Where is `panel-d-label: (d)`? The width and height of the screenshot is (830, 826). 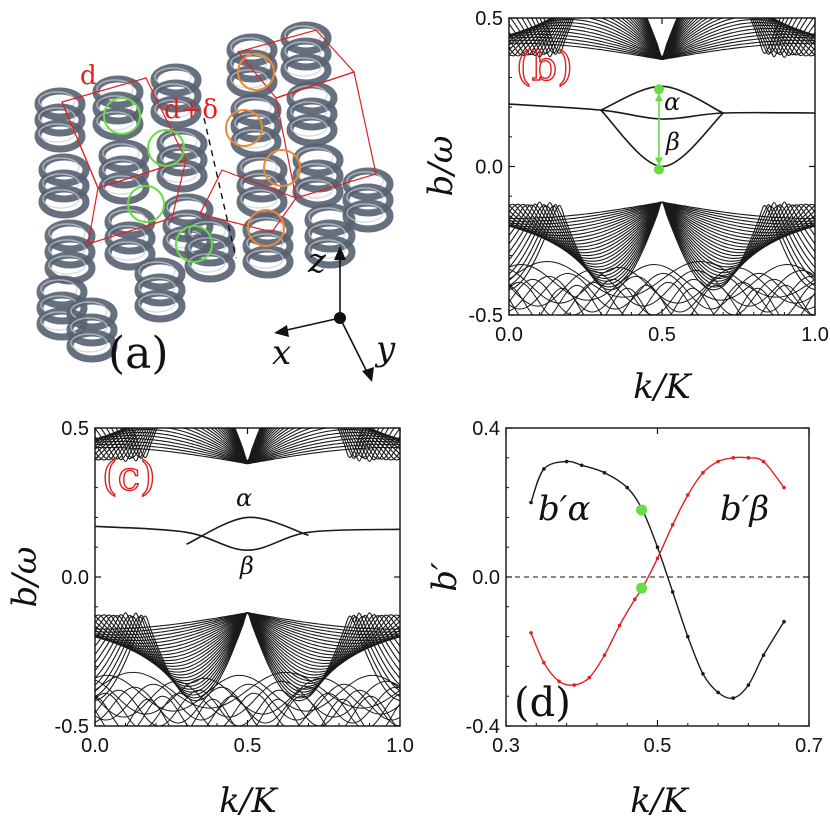
panel-d-label: (d) is located at coordinates (542, 703).